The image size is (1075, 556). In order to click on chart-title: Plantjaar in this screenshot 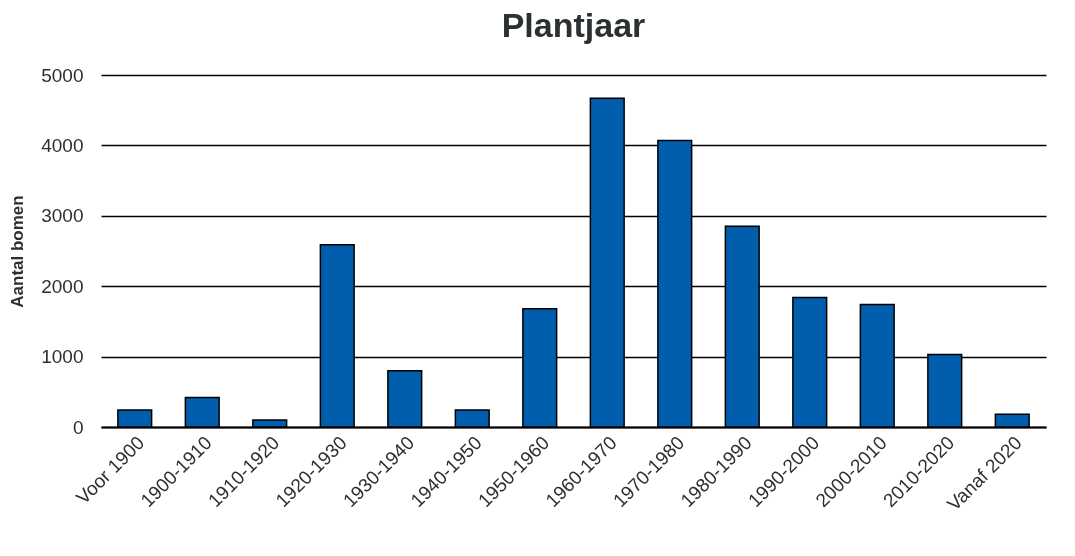, I will do `click(573, 25)`.